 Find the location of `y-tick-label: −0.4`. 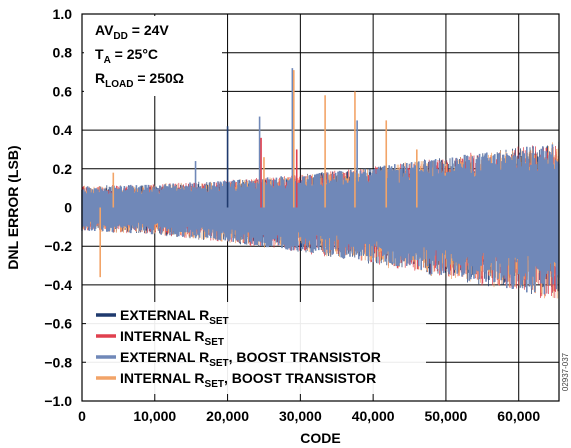

y-tick-label: −0.4 is located at coordinates (58, 285).